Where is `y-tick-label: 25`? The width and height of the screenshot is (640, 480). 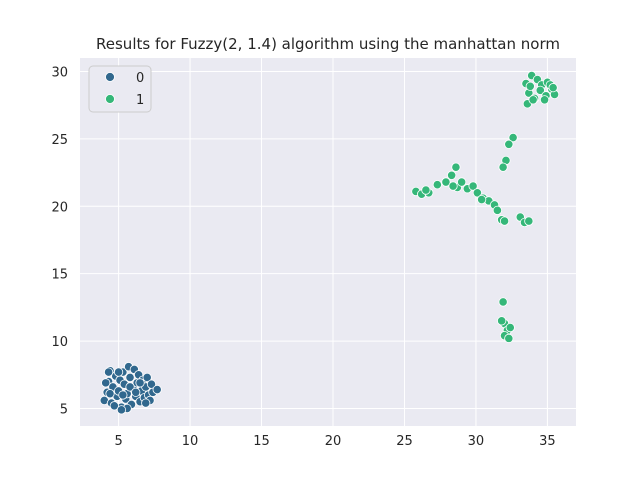 y-tick-label: 25 is located at coordinates (59, 140).